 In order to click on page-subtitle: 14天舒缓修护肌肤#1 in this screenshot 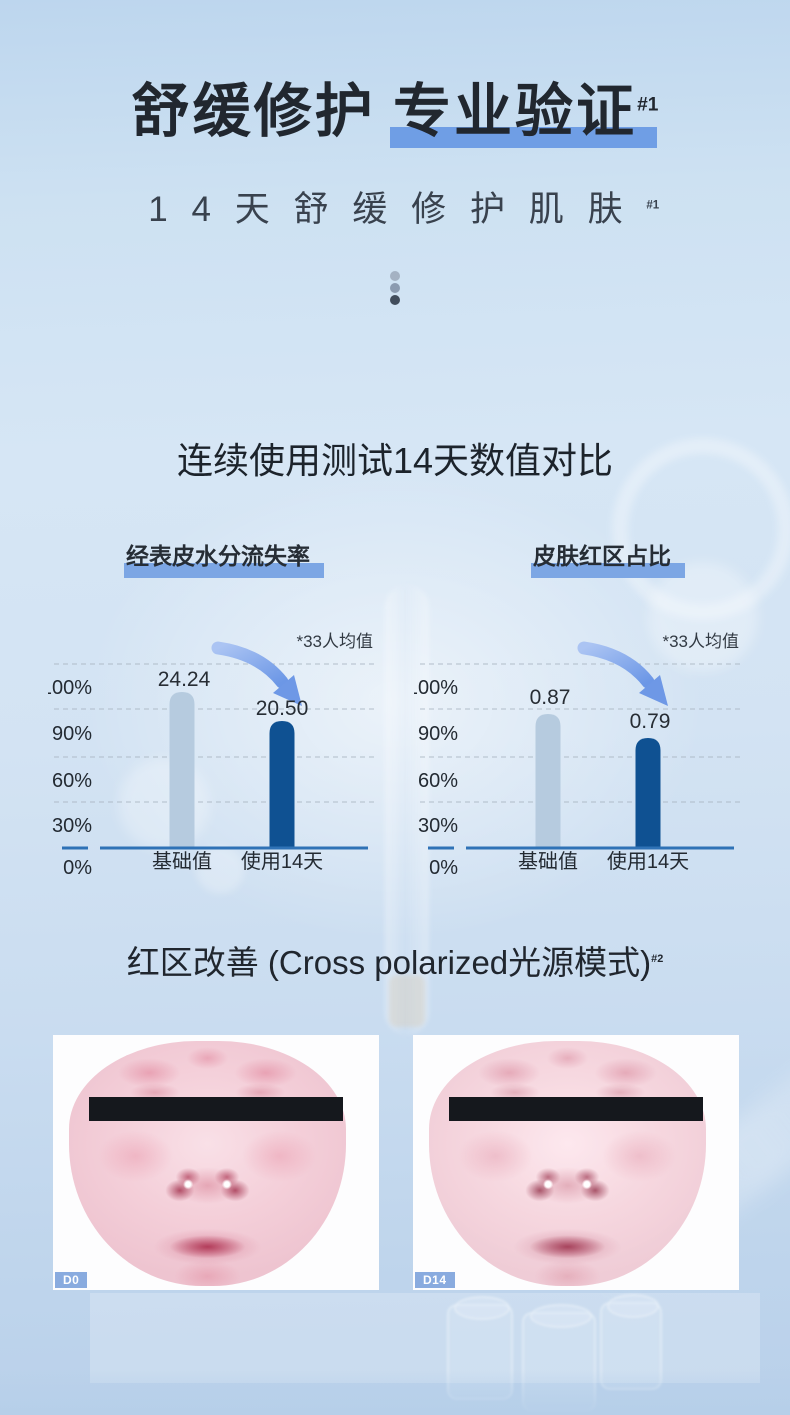, I will do `click(395, 206)`.